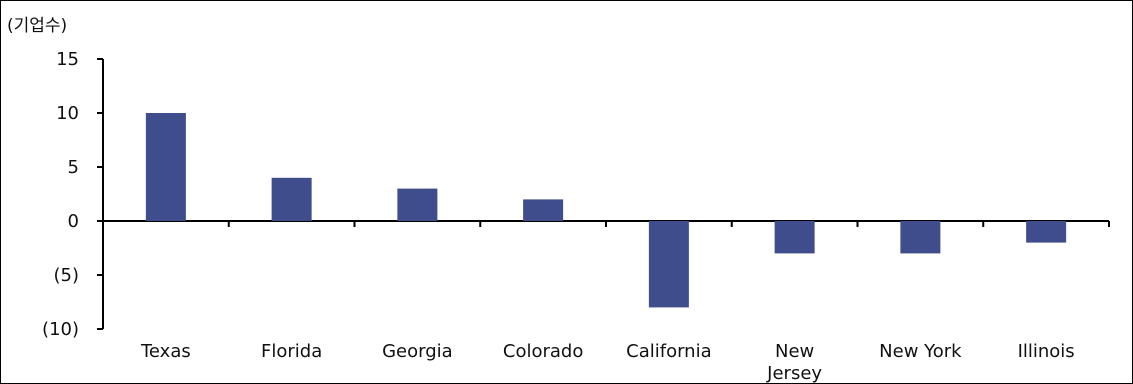  I want to click on y-tick-label: 15, so click(67, 59).